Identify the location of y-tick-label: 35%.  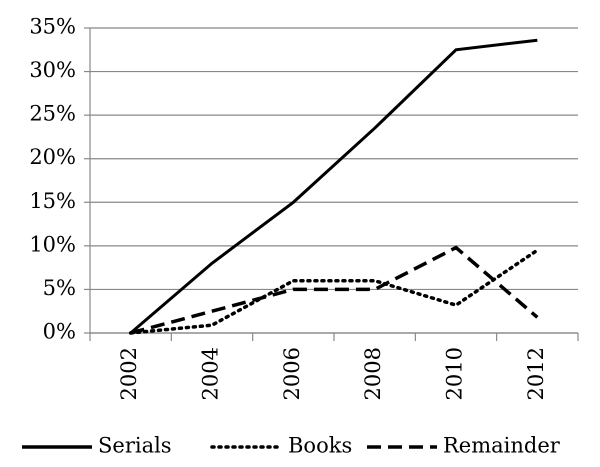
(52, 27).